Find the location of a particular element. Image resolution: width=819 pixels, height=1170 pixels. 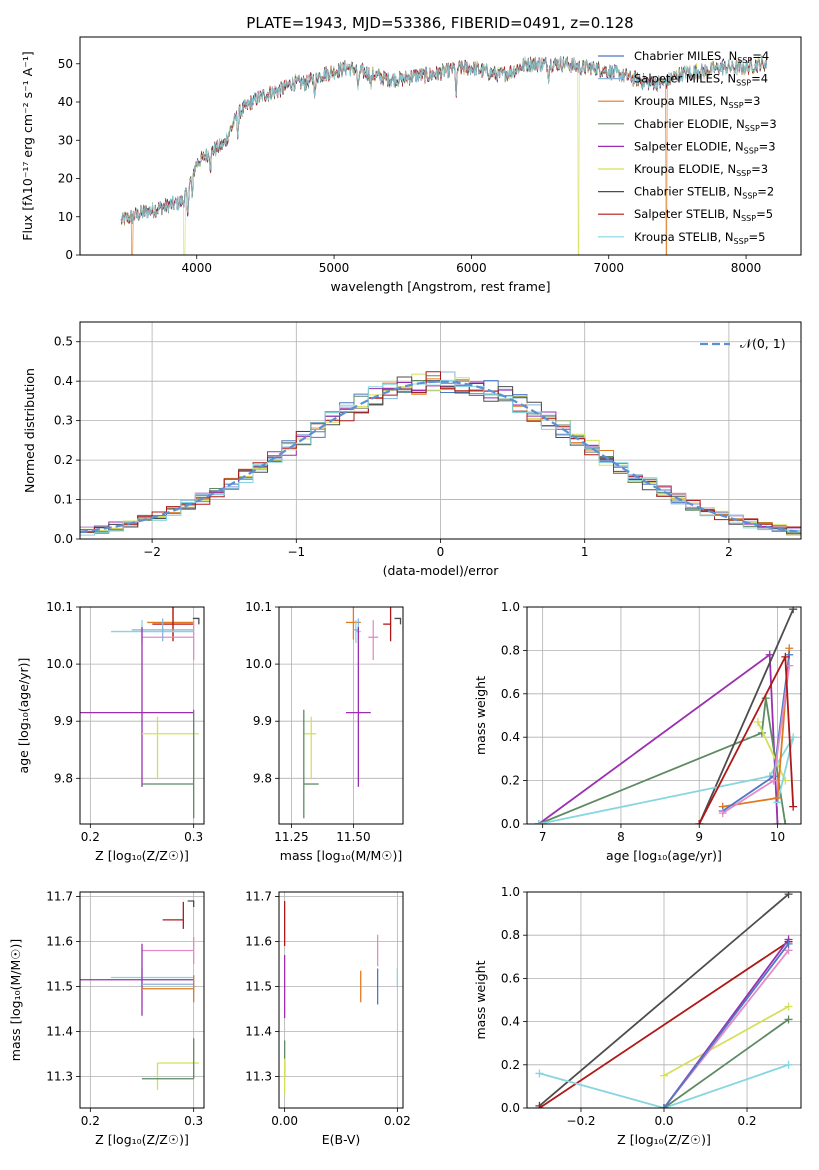

weight-line-salpeter-stelib is located at coordinates (664, 1024).